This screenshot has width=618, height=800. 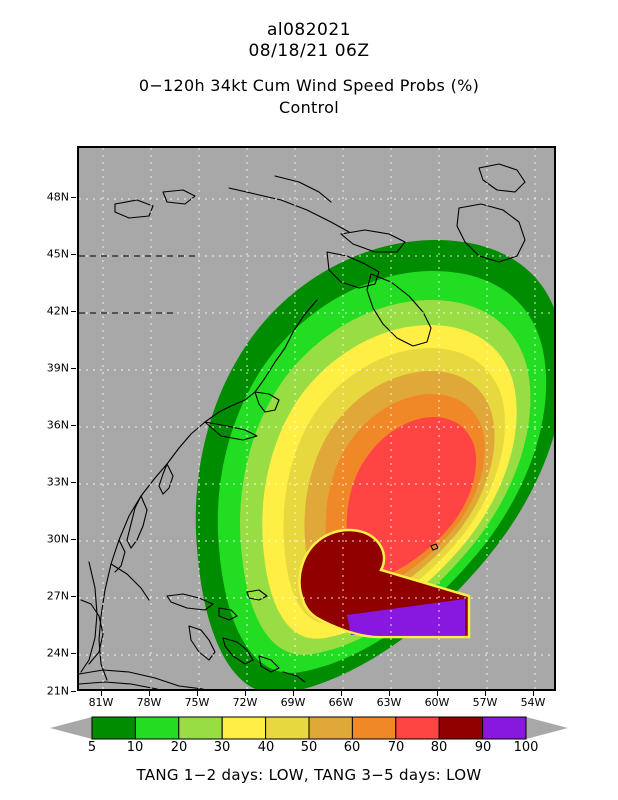 I want to click on probability-colorbar, so click(x=309, y=728).